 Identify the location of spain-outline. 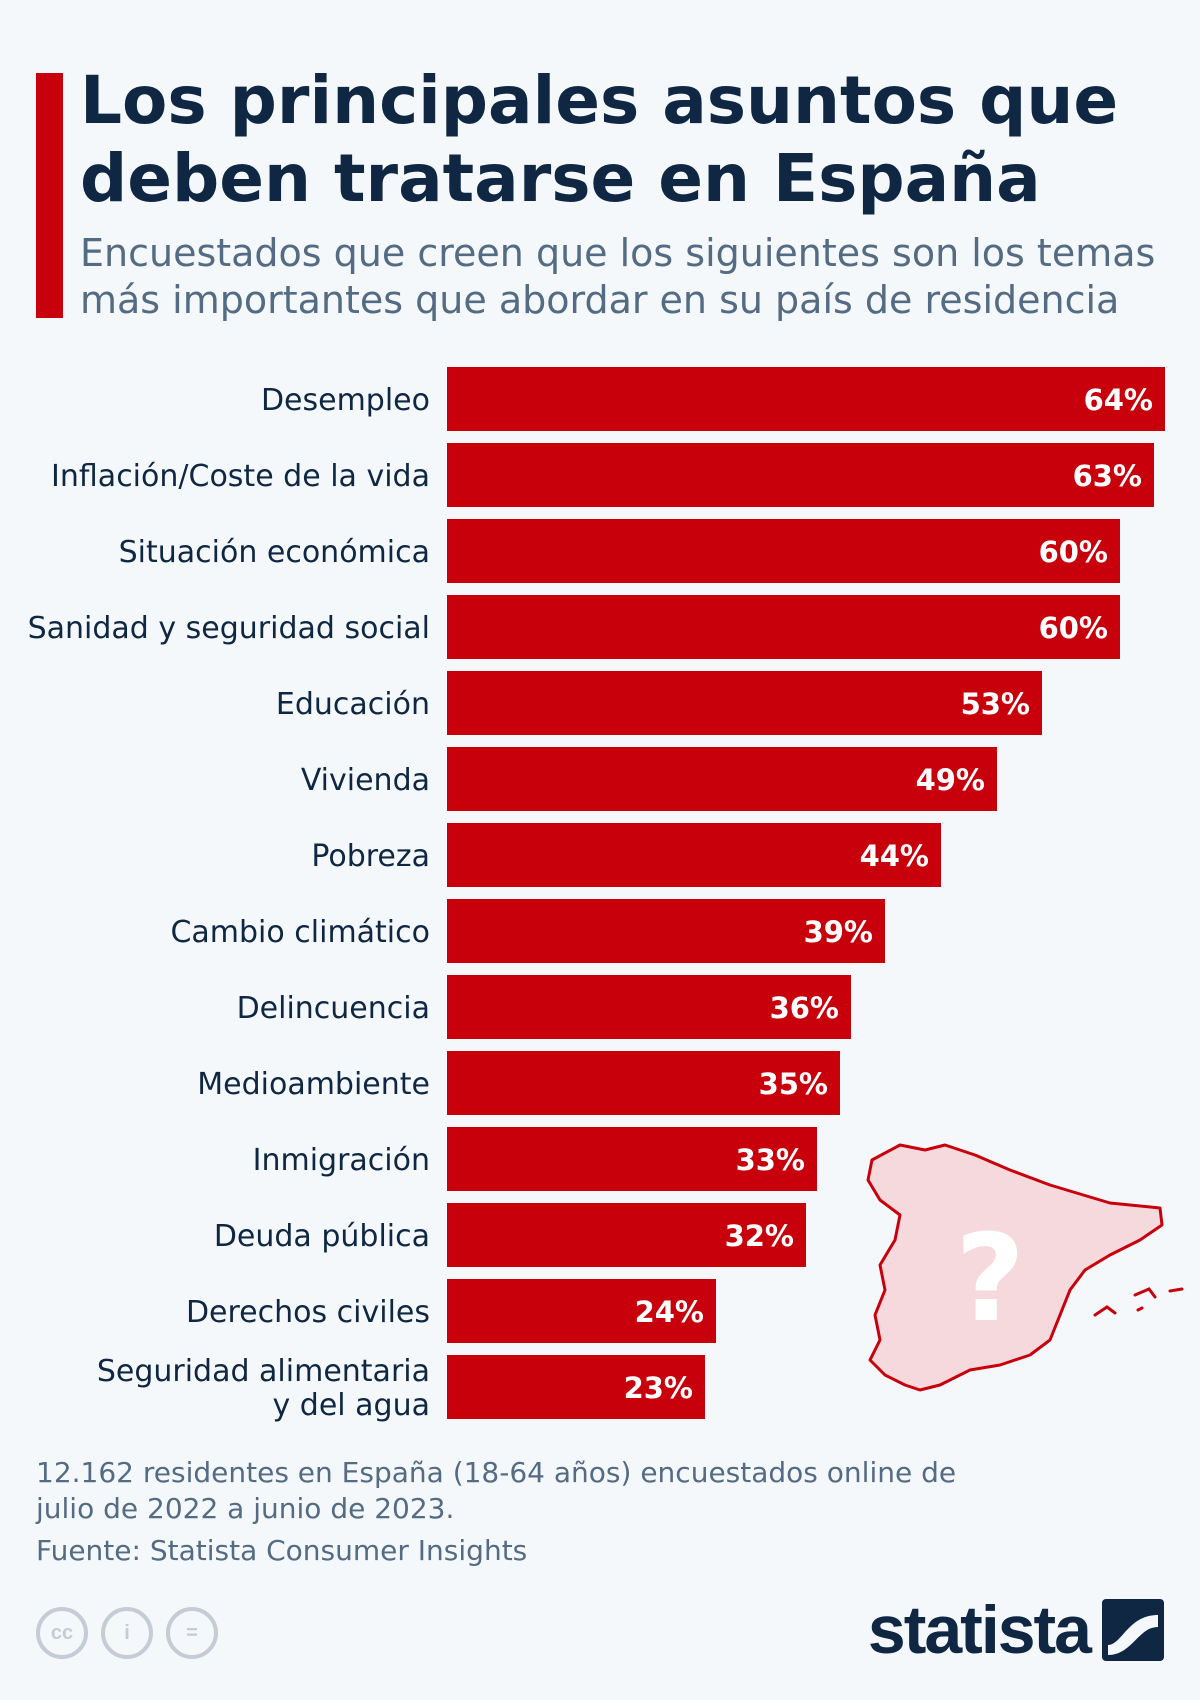
(1015, 1267).